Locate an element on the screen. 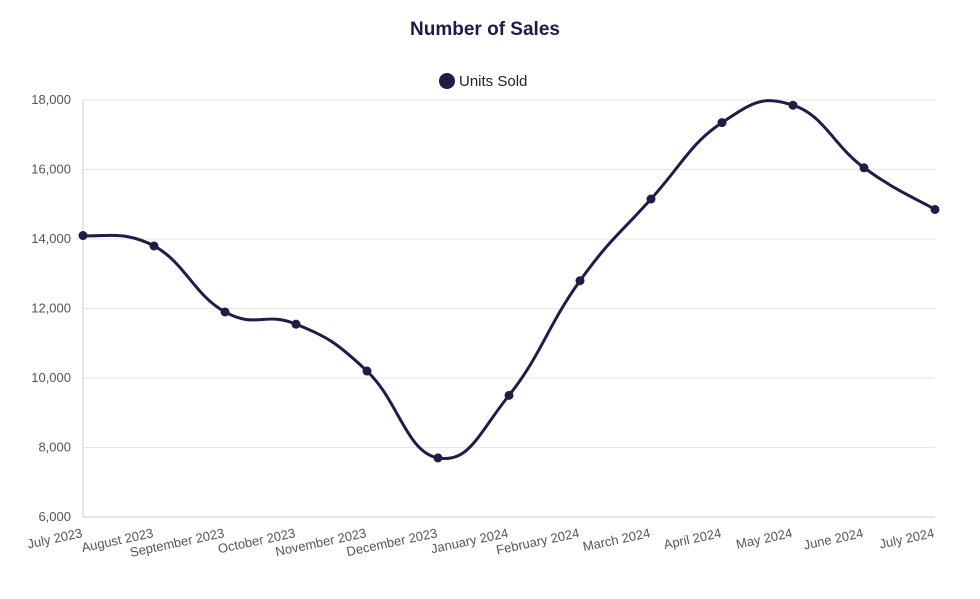 This screenshot has width=980, height=599. x-tick-label: March 2024 is located at coordinates (616, 539).